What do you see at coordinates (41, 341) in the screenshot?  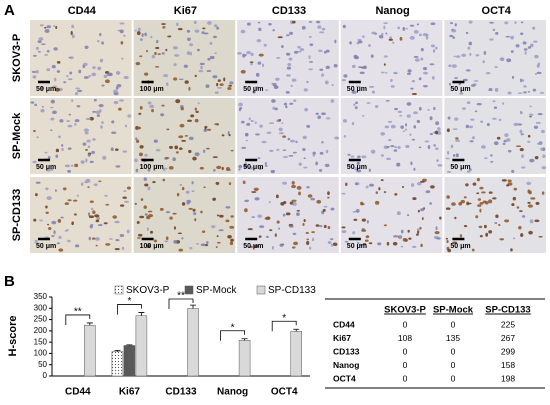 I see `y-tick-label: 150` at bounding box center [41, 341].